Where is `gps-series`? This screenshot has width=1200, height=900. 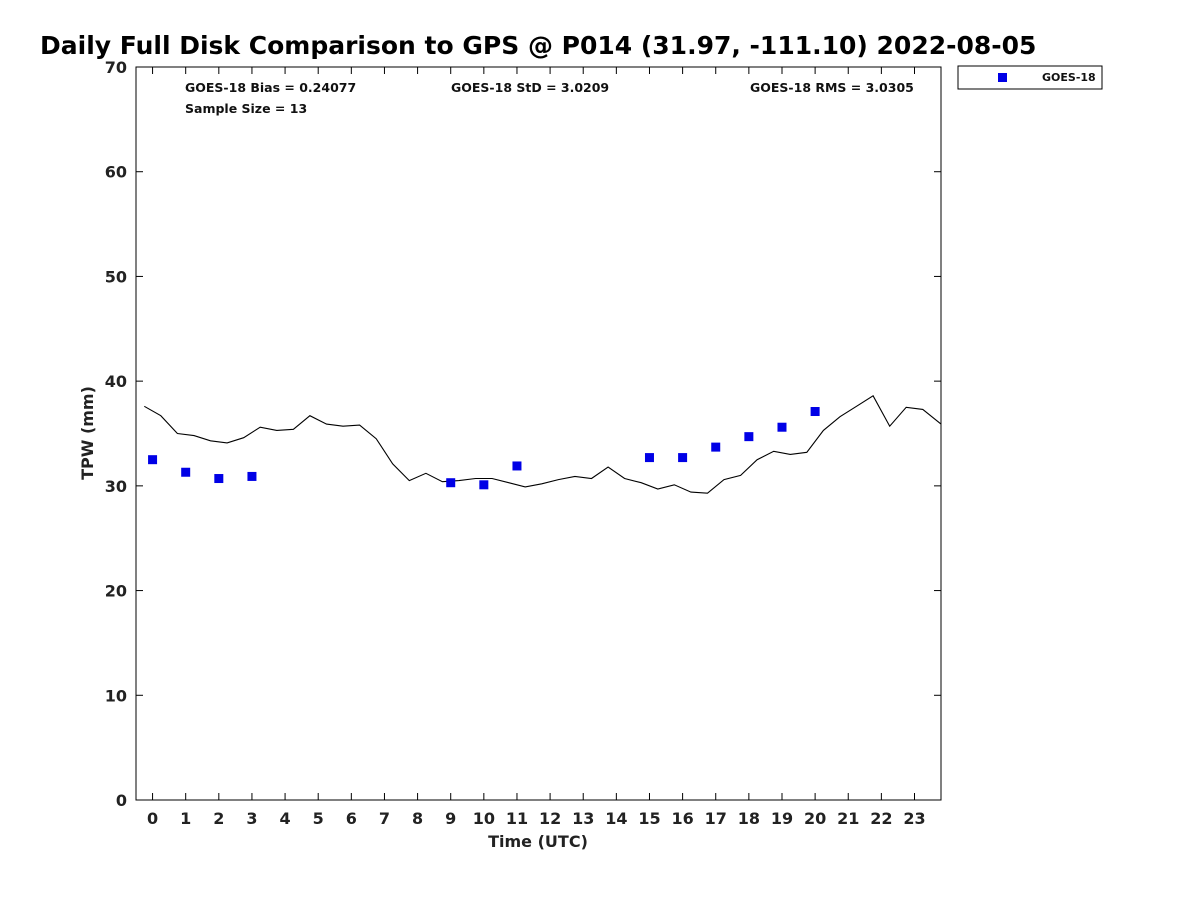
gps-series is located at coordinates (543, 444).